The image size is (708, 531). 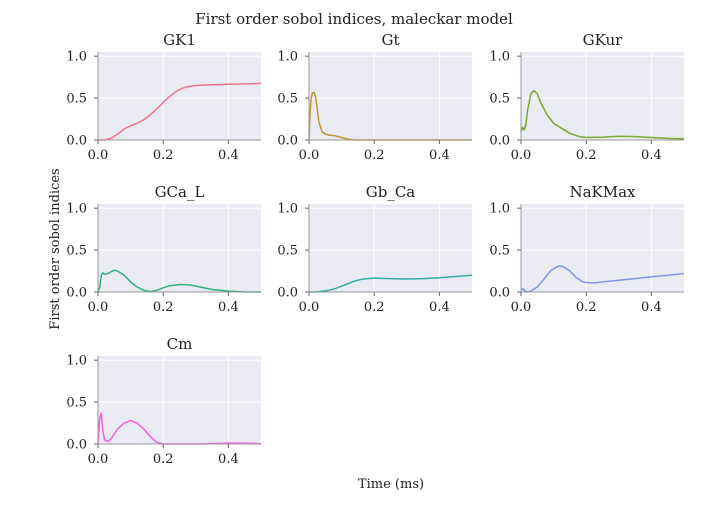 I want to click on series-line-gca-l, so click(x=179, y=281).